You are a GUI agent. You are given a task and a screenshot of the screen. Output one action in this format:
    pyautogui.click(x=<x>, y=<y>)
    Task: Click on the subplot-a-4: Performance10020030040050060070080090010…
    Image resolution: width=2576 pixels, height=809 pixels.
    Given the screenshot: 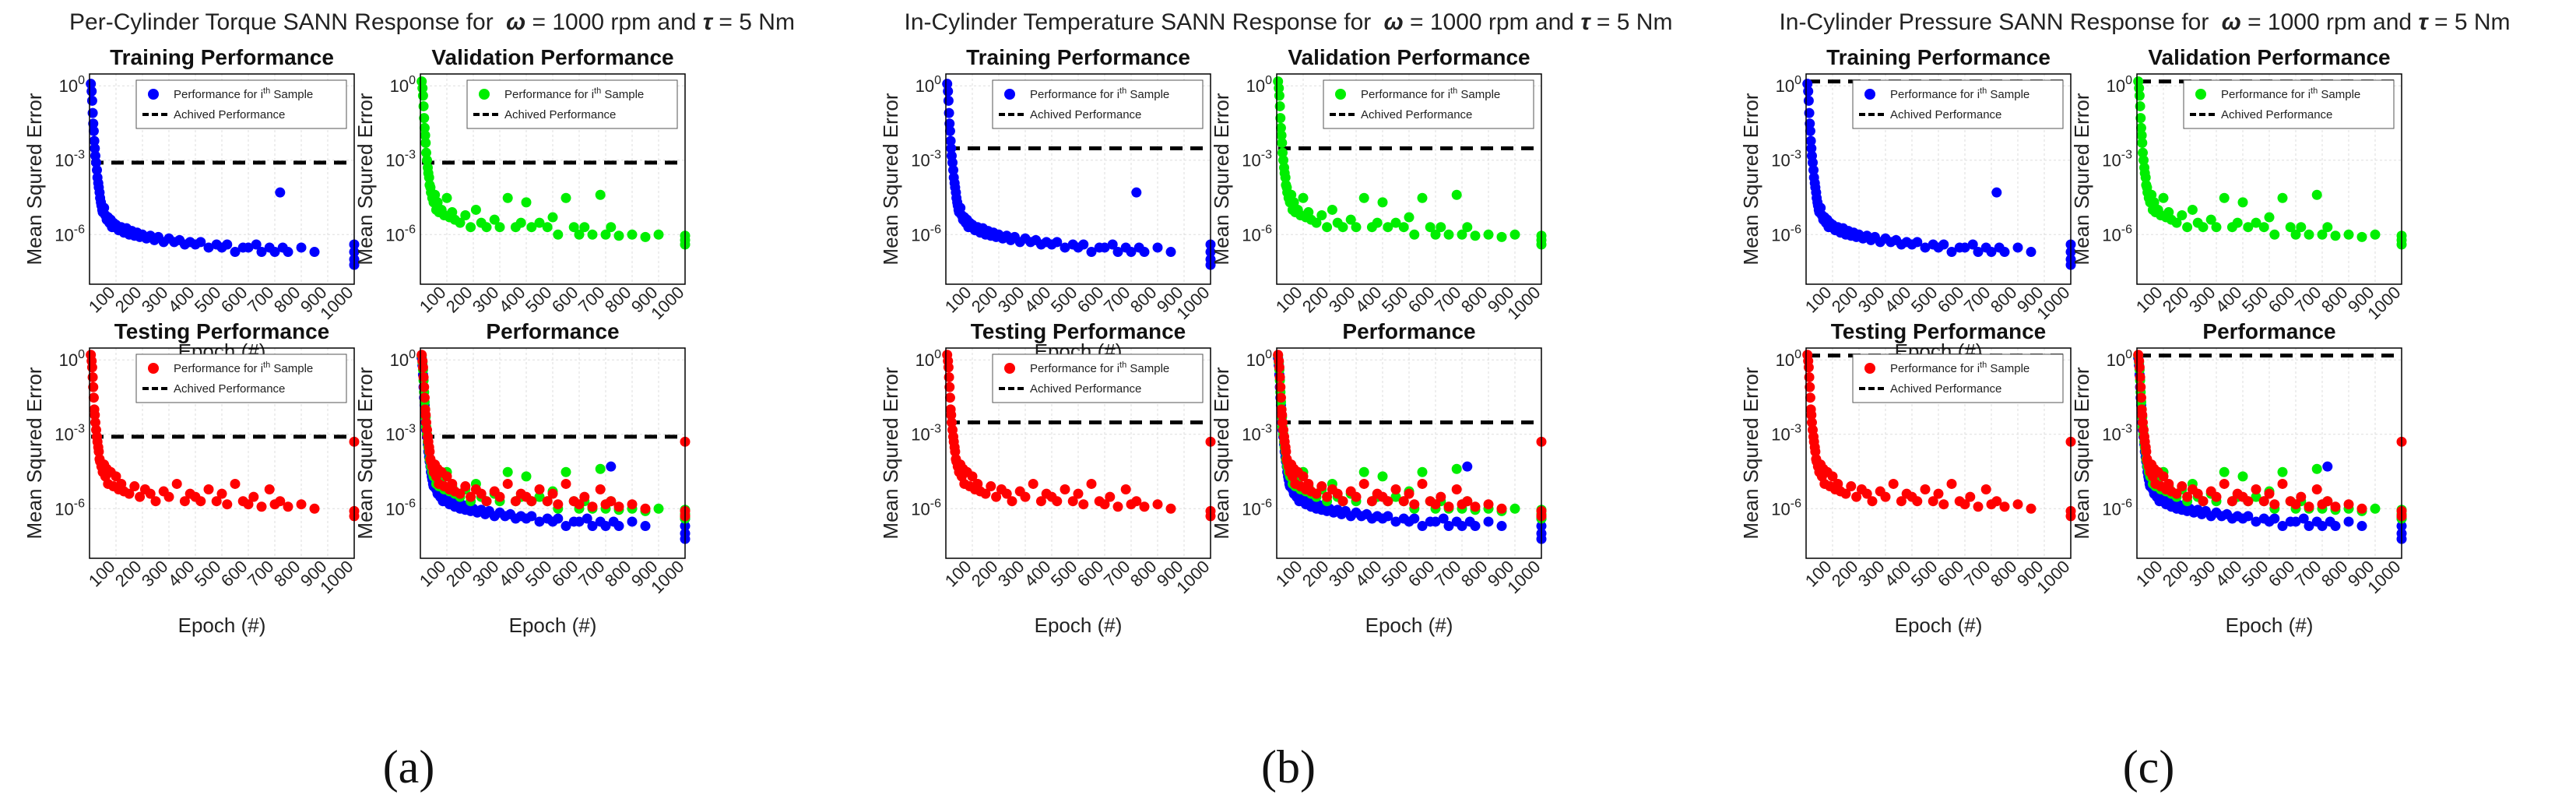 What is the action you would take?
    pyautogui.click(x=522, y=478)
    